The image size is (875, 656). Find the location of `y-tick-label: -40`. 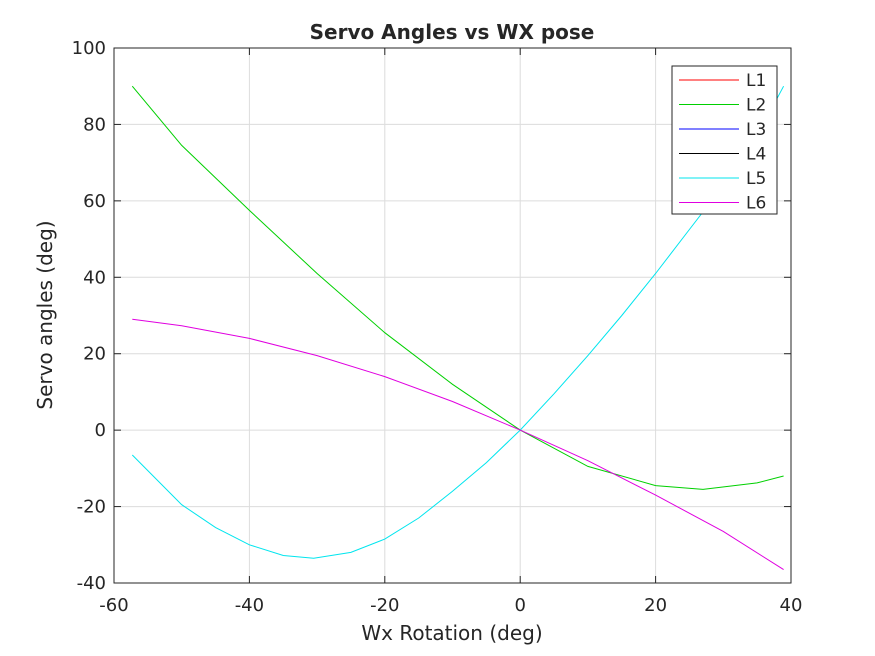

y-tick-label: -40 is located at coordinates (91, 583).